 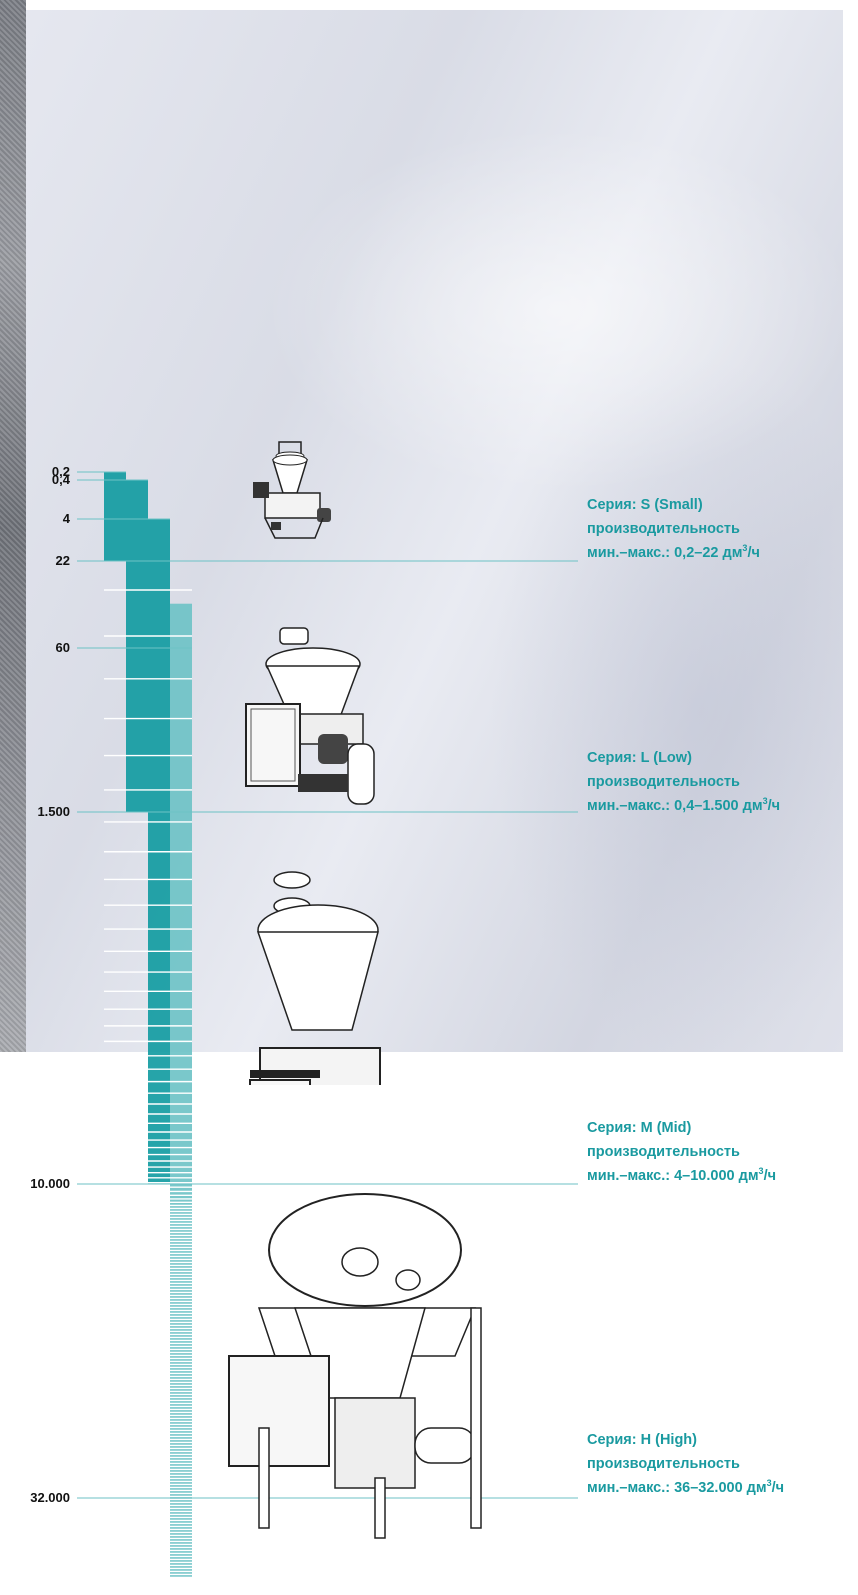 I want to click on feeder-high-illustration, so click(x=355, y=1366).